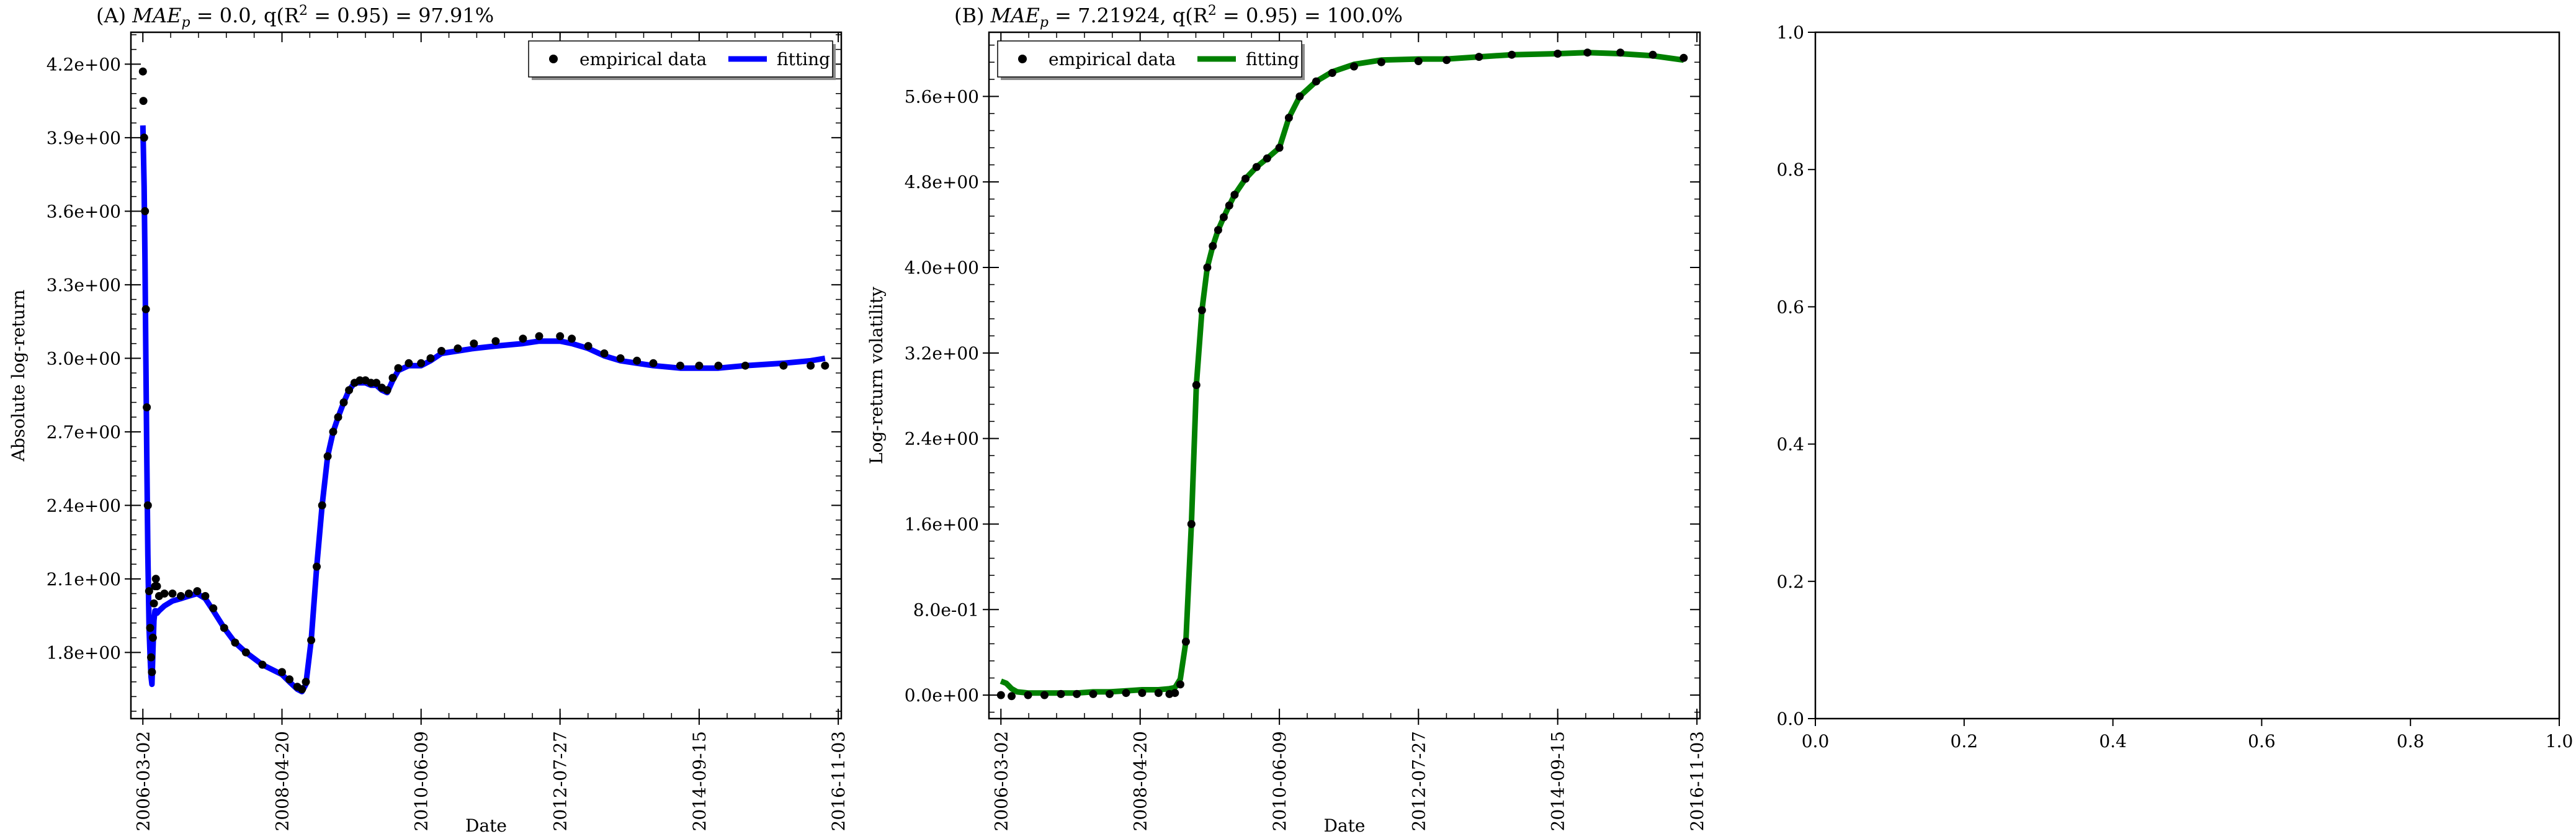 This screenshot has height=839, width=2576. What do you see at coordinates (946, 610) in the screenshot?
I see `y-tick-label: 8.0e-01` at bounding box center [946, 610].